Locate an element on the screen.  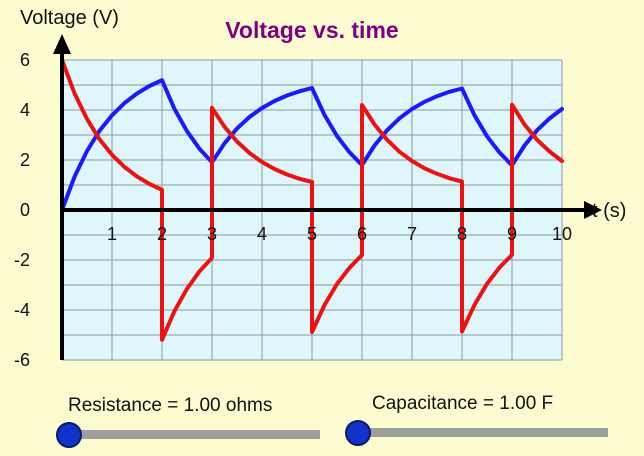
y-tick-label: 6 is located at coordinates (25, 60).